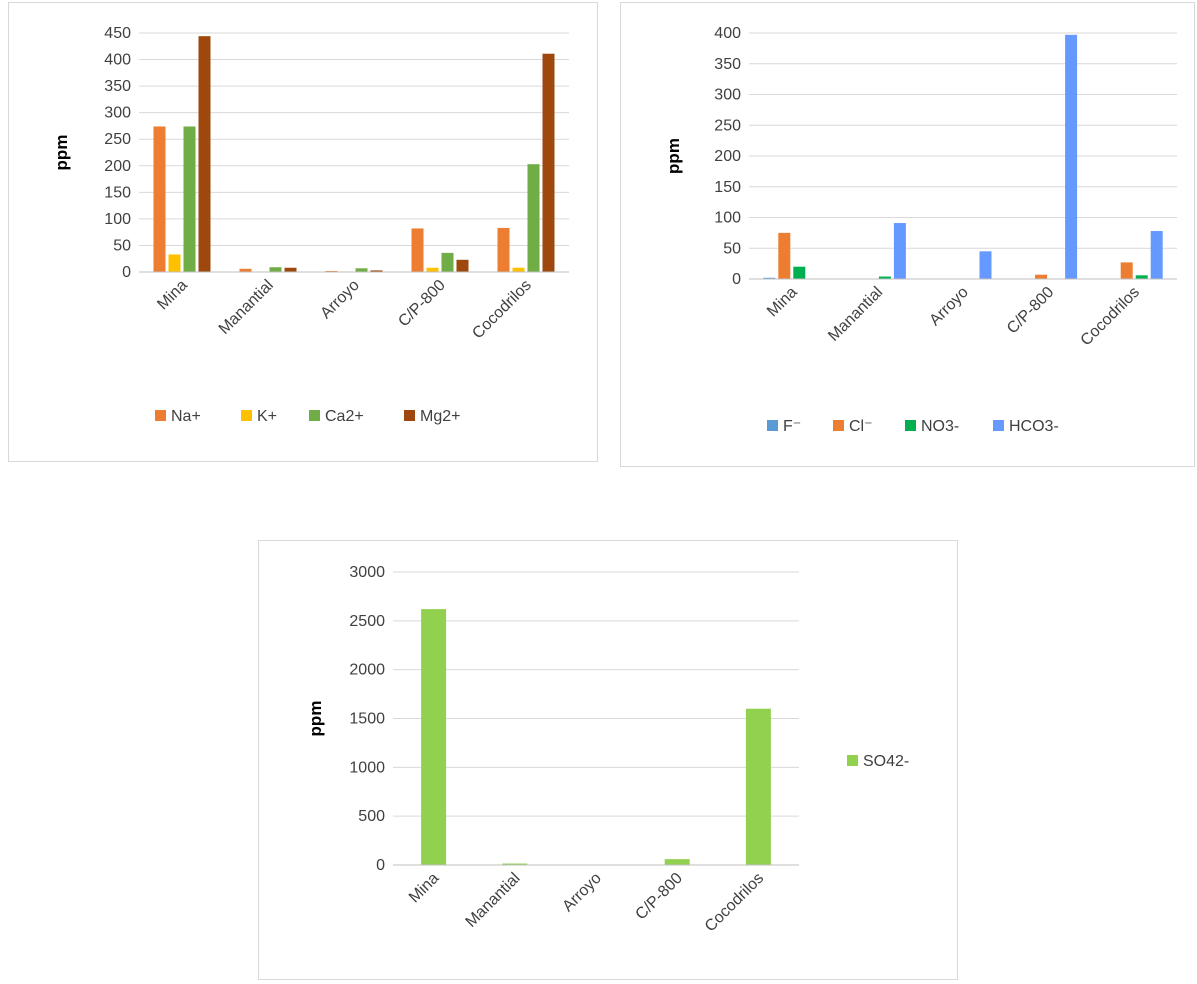 Image resolution: width=1197 pixels, height=984 pixels. What do you see at coordinates (344, 416) in the screenshot?
I see `legend-label: Ca2+` at bounding box center [344, 416].